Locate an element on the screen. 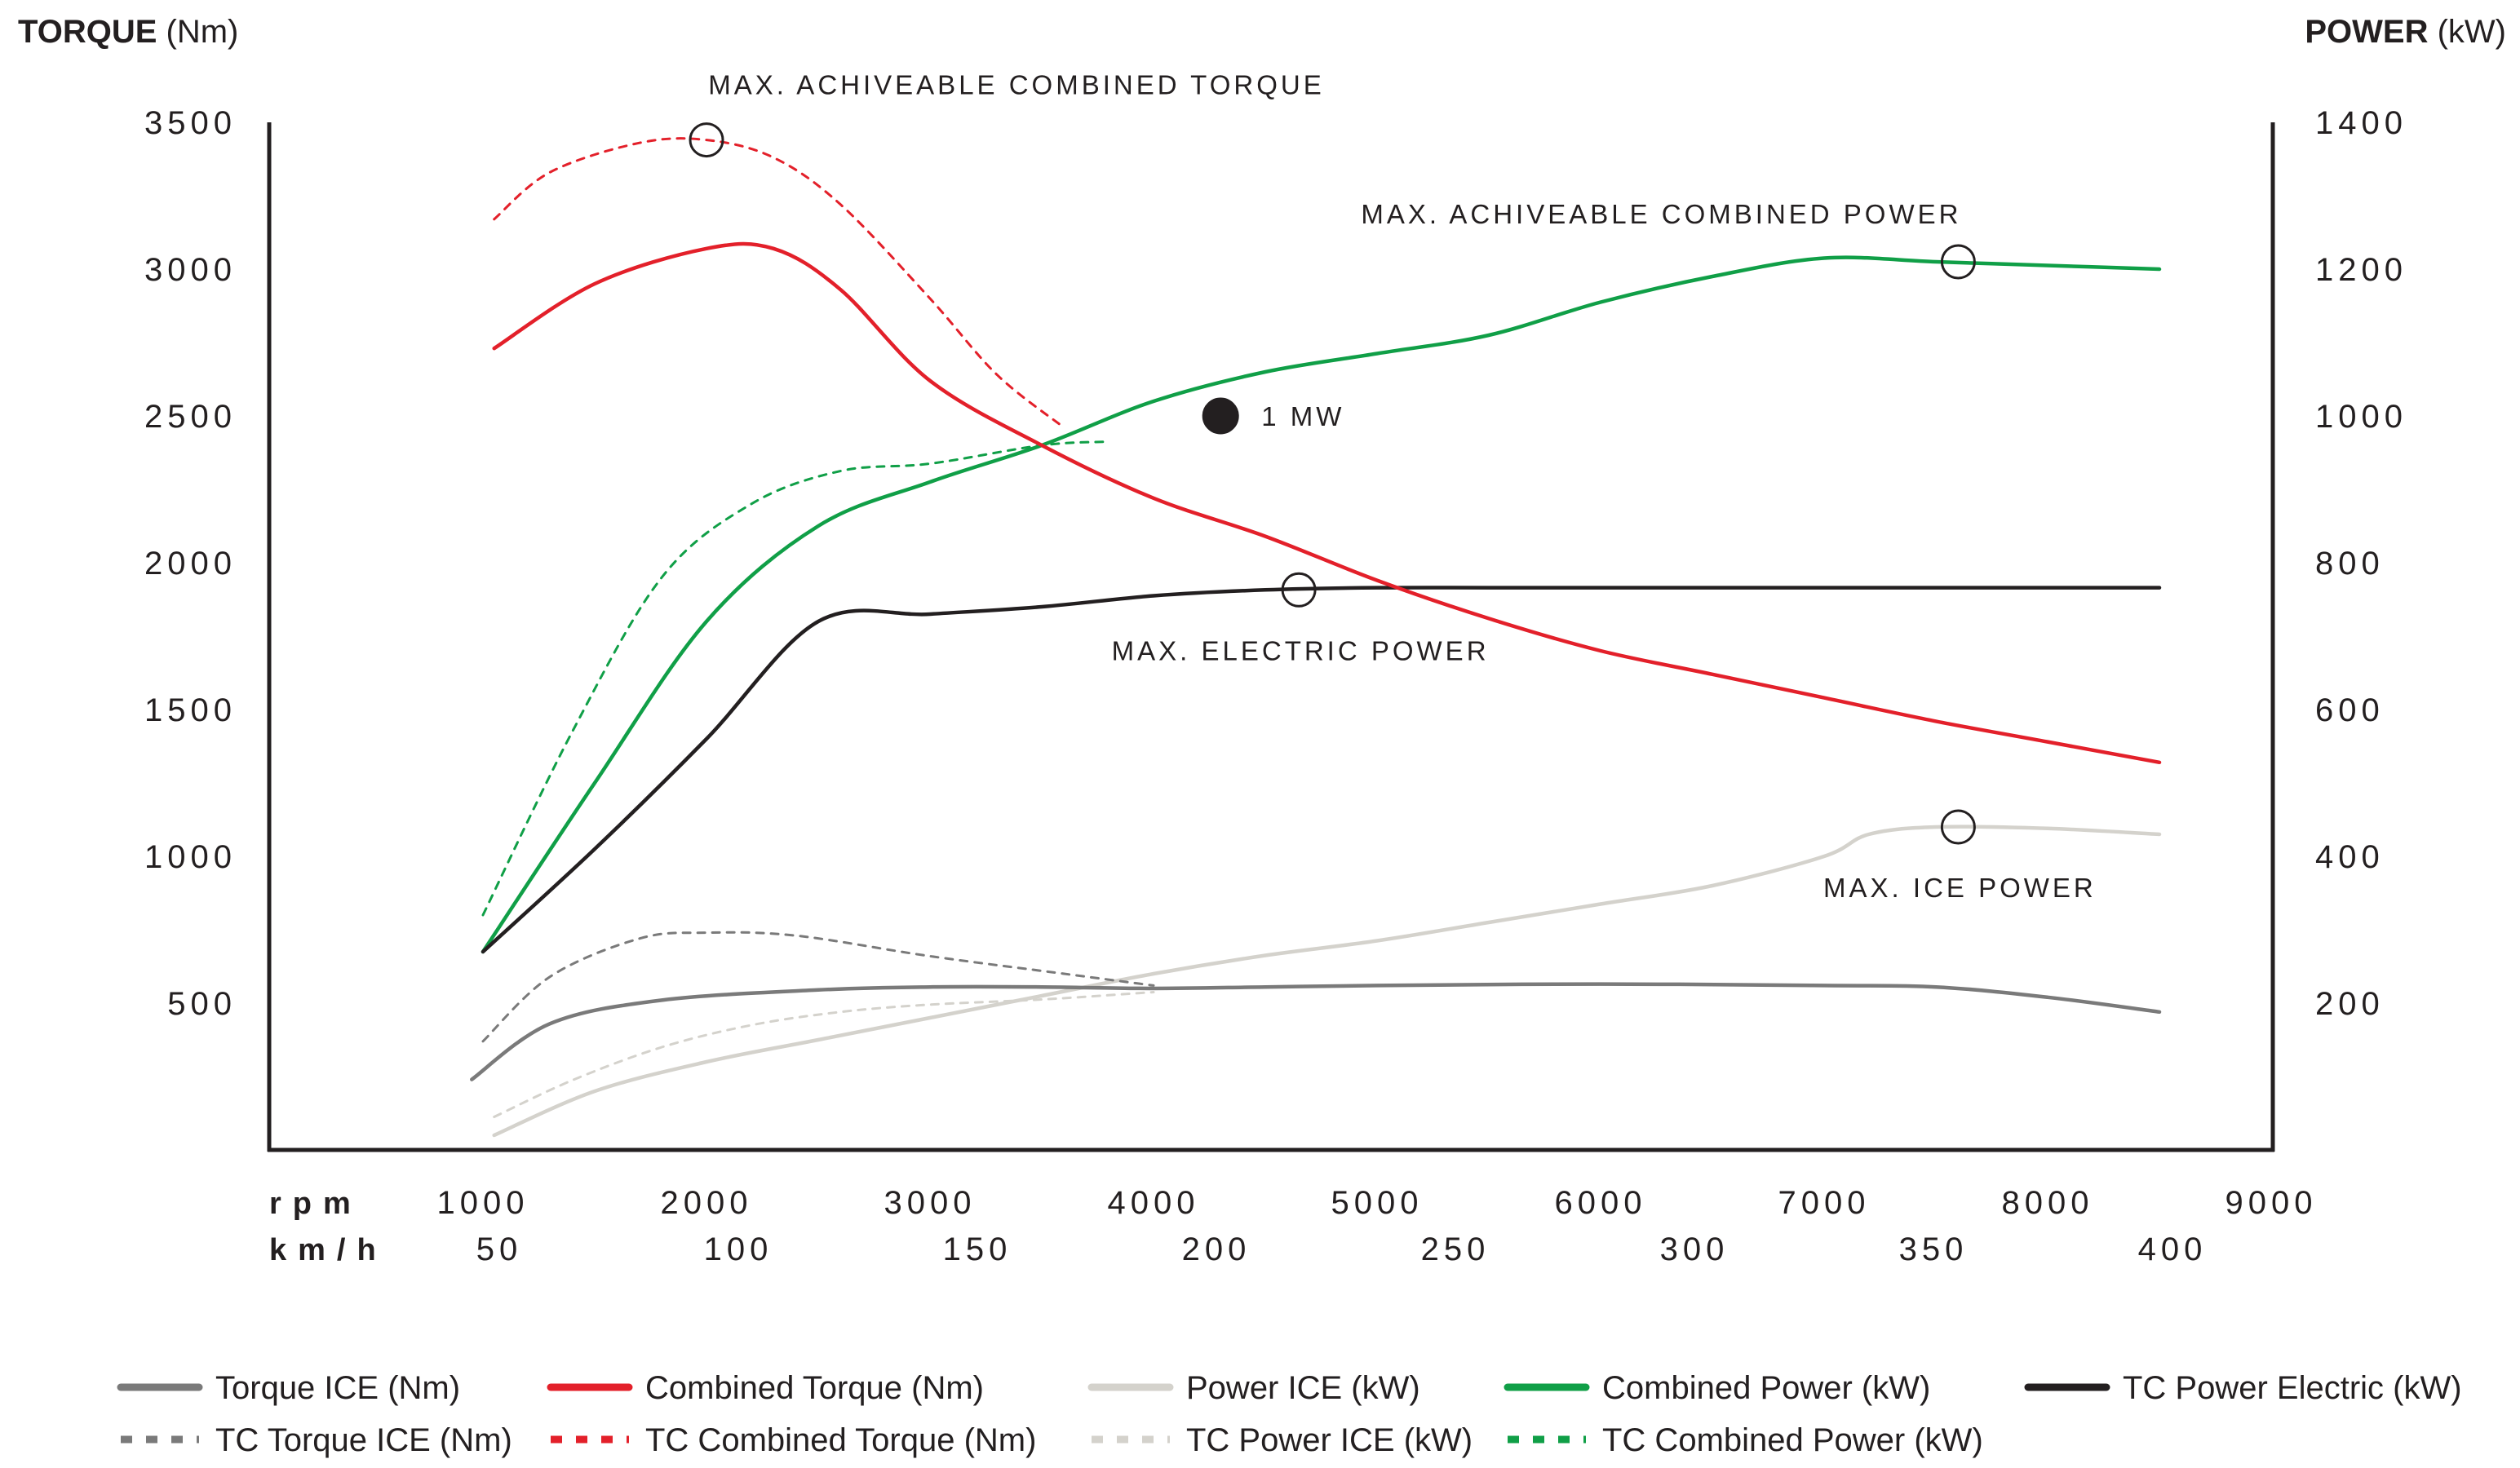  legend-label-combined-torque-nm: Combined Torque (Nm) is located at coordinates (815, 1388).